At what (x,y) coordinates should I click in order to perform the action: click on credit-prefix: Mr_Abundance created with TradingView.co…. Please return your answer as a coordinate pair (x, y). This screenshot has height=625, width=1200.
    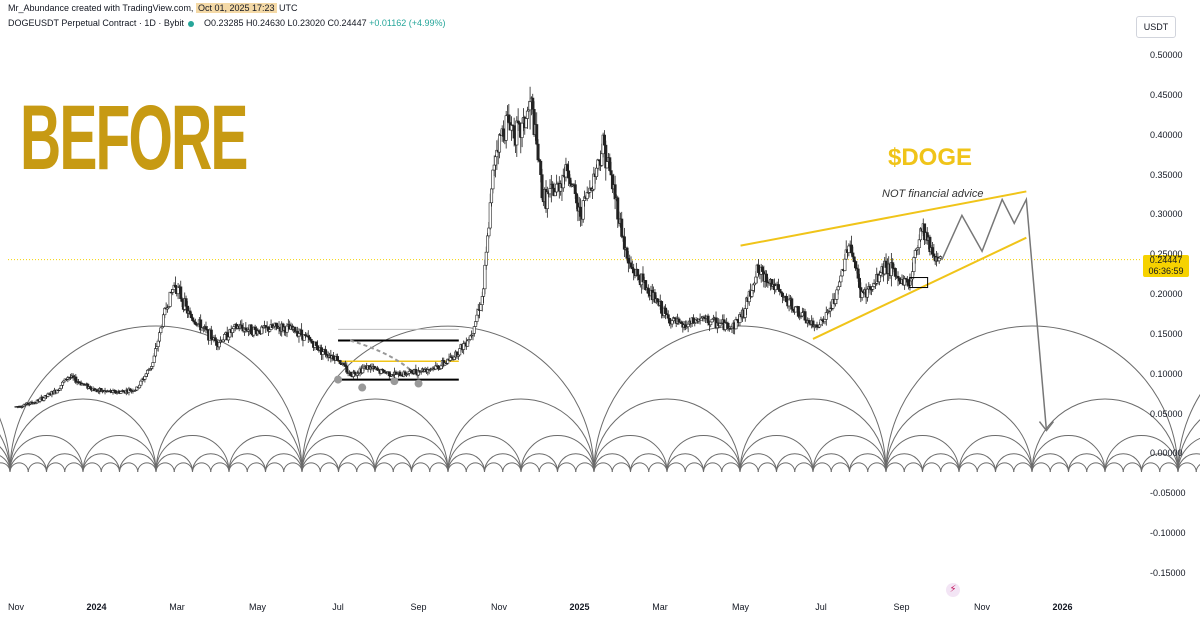
    Looking at the image, I should click on (101, 8).